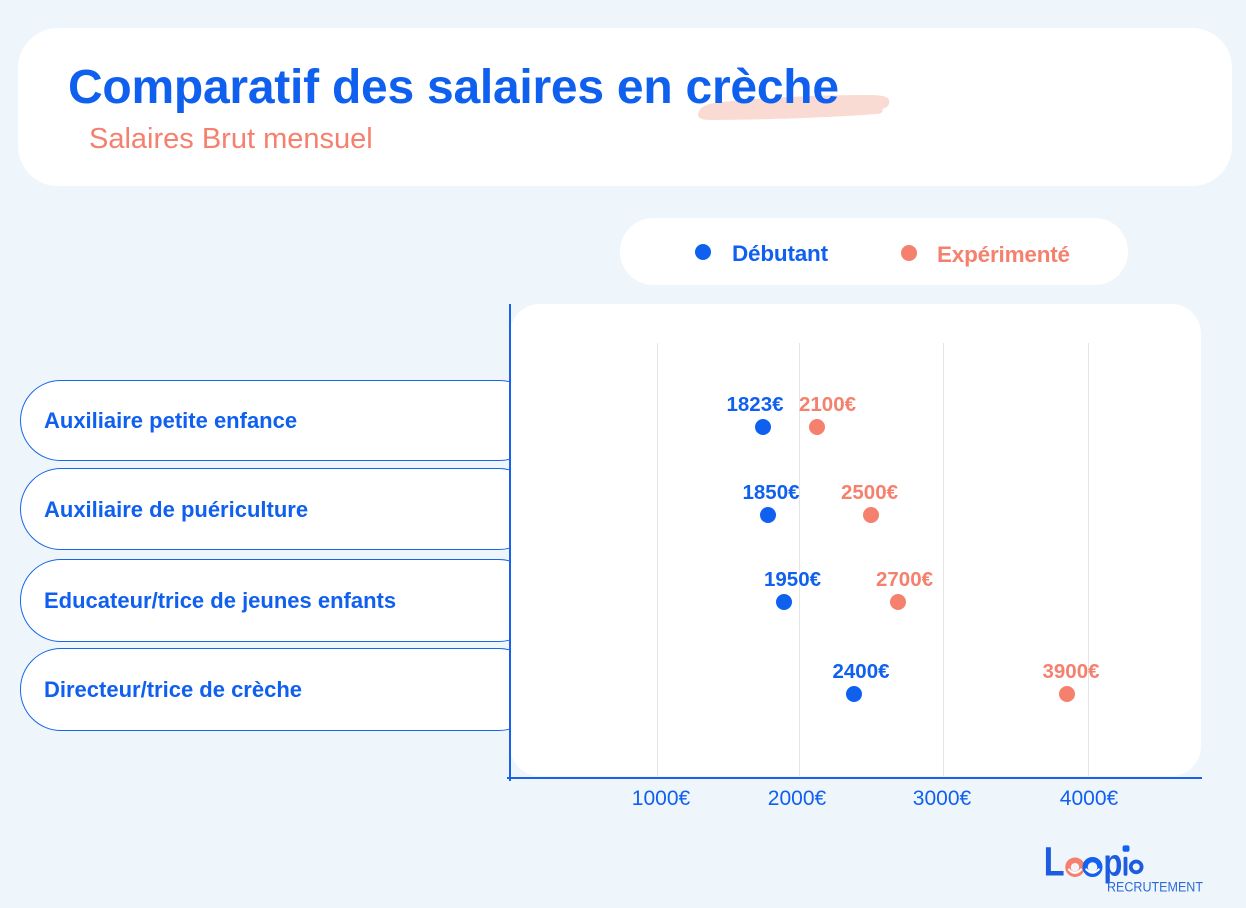 The width and height of the screenshot is (1246, 908). What do you see at coordinates (1155, 887) in the screenshot?
I see `svg-text: RECRUTEMENT` at bounding box center [1155, 887].